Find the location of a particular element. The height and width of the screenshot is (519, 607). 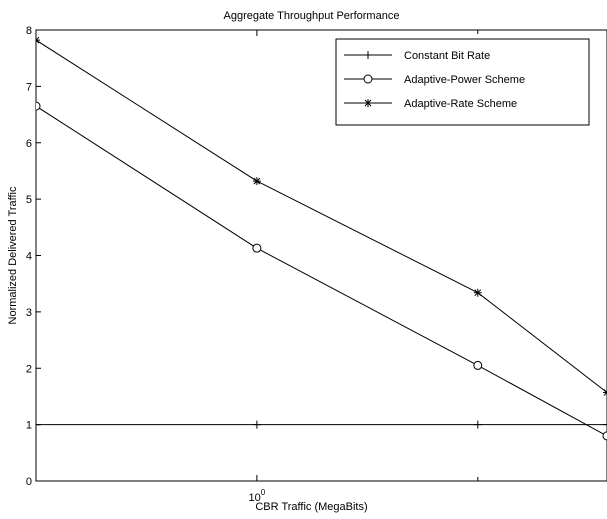

legend-box is located at coordinates (462, 82).